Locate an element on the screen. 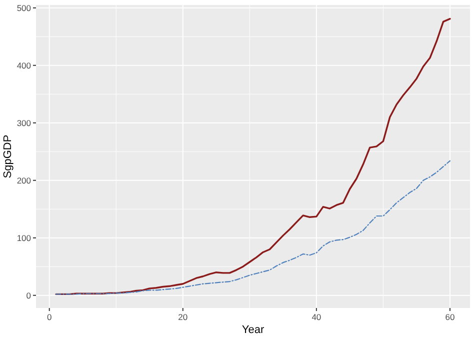 The height and width of the screenshot is (338, 474). x-tick-label: 60 is located at coordinates (450, 317).